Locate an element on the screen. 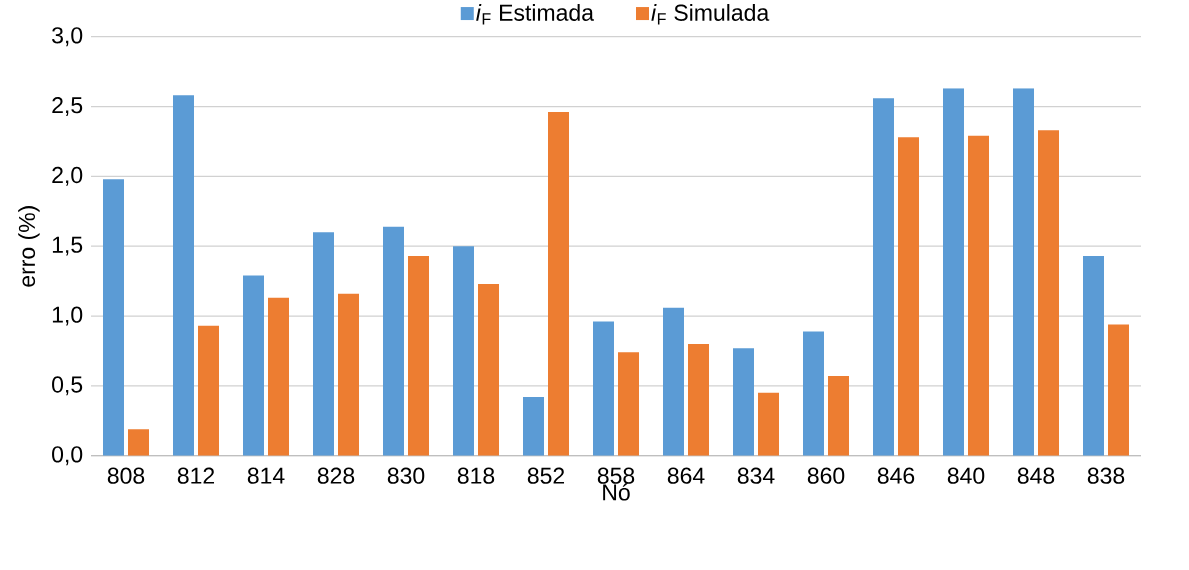 The width and height of the screenshot is (1189, 570). y-tick-label: 1,5 is located at coordinates (67, 246).